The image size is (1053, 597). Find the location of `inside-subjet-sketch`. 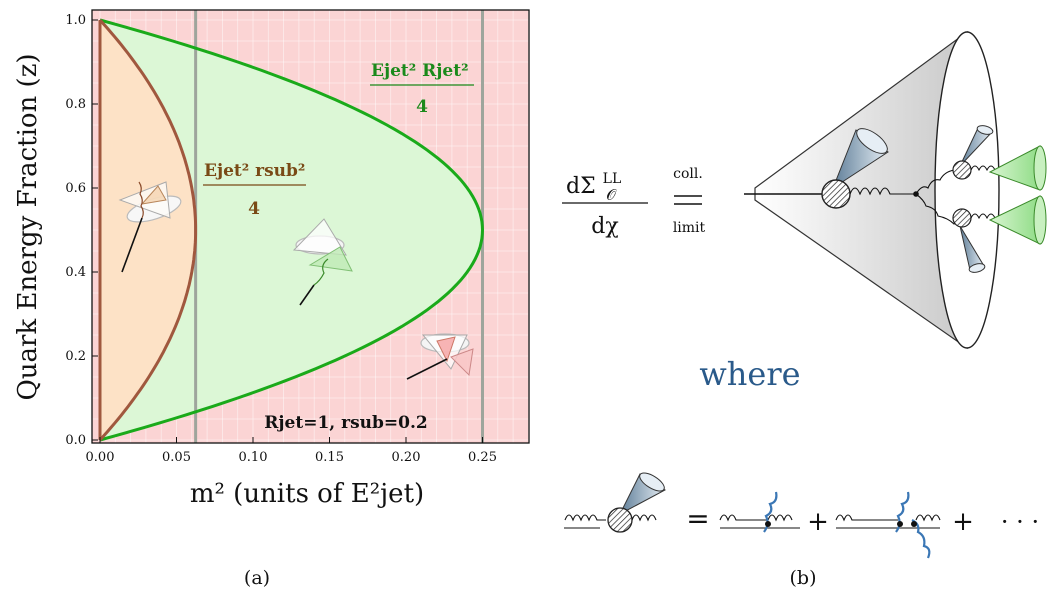

inside-subjet-sketch is located at coordinates (150, 227).